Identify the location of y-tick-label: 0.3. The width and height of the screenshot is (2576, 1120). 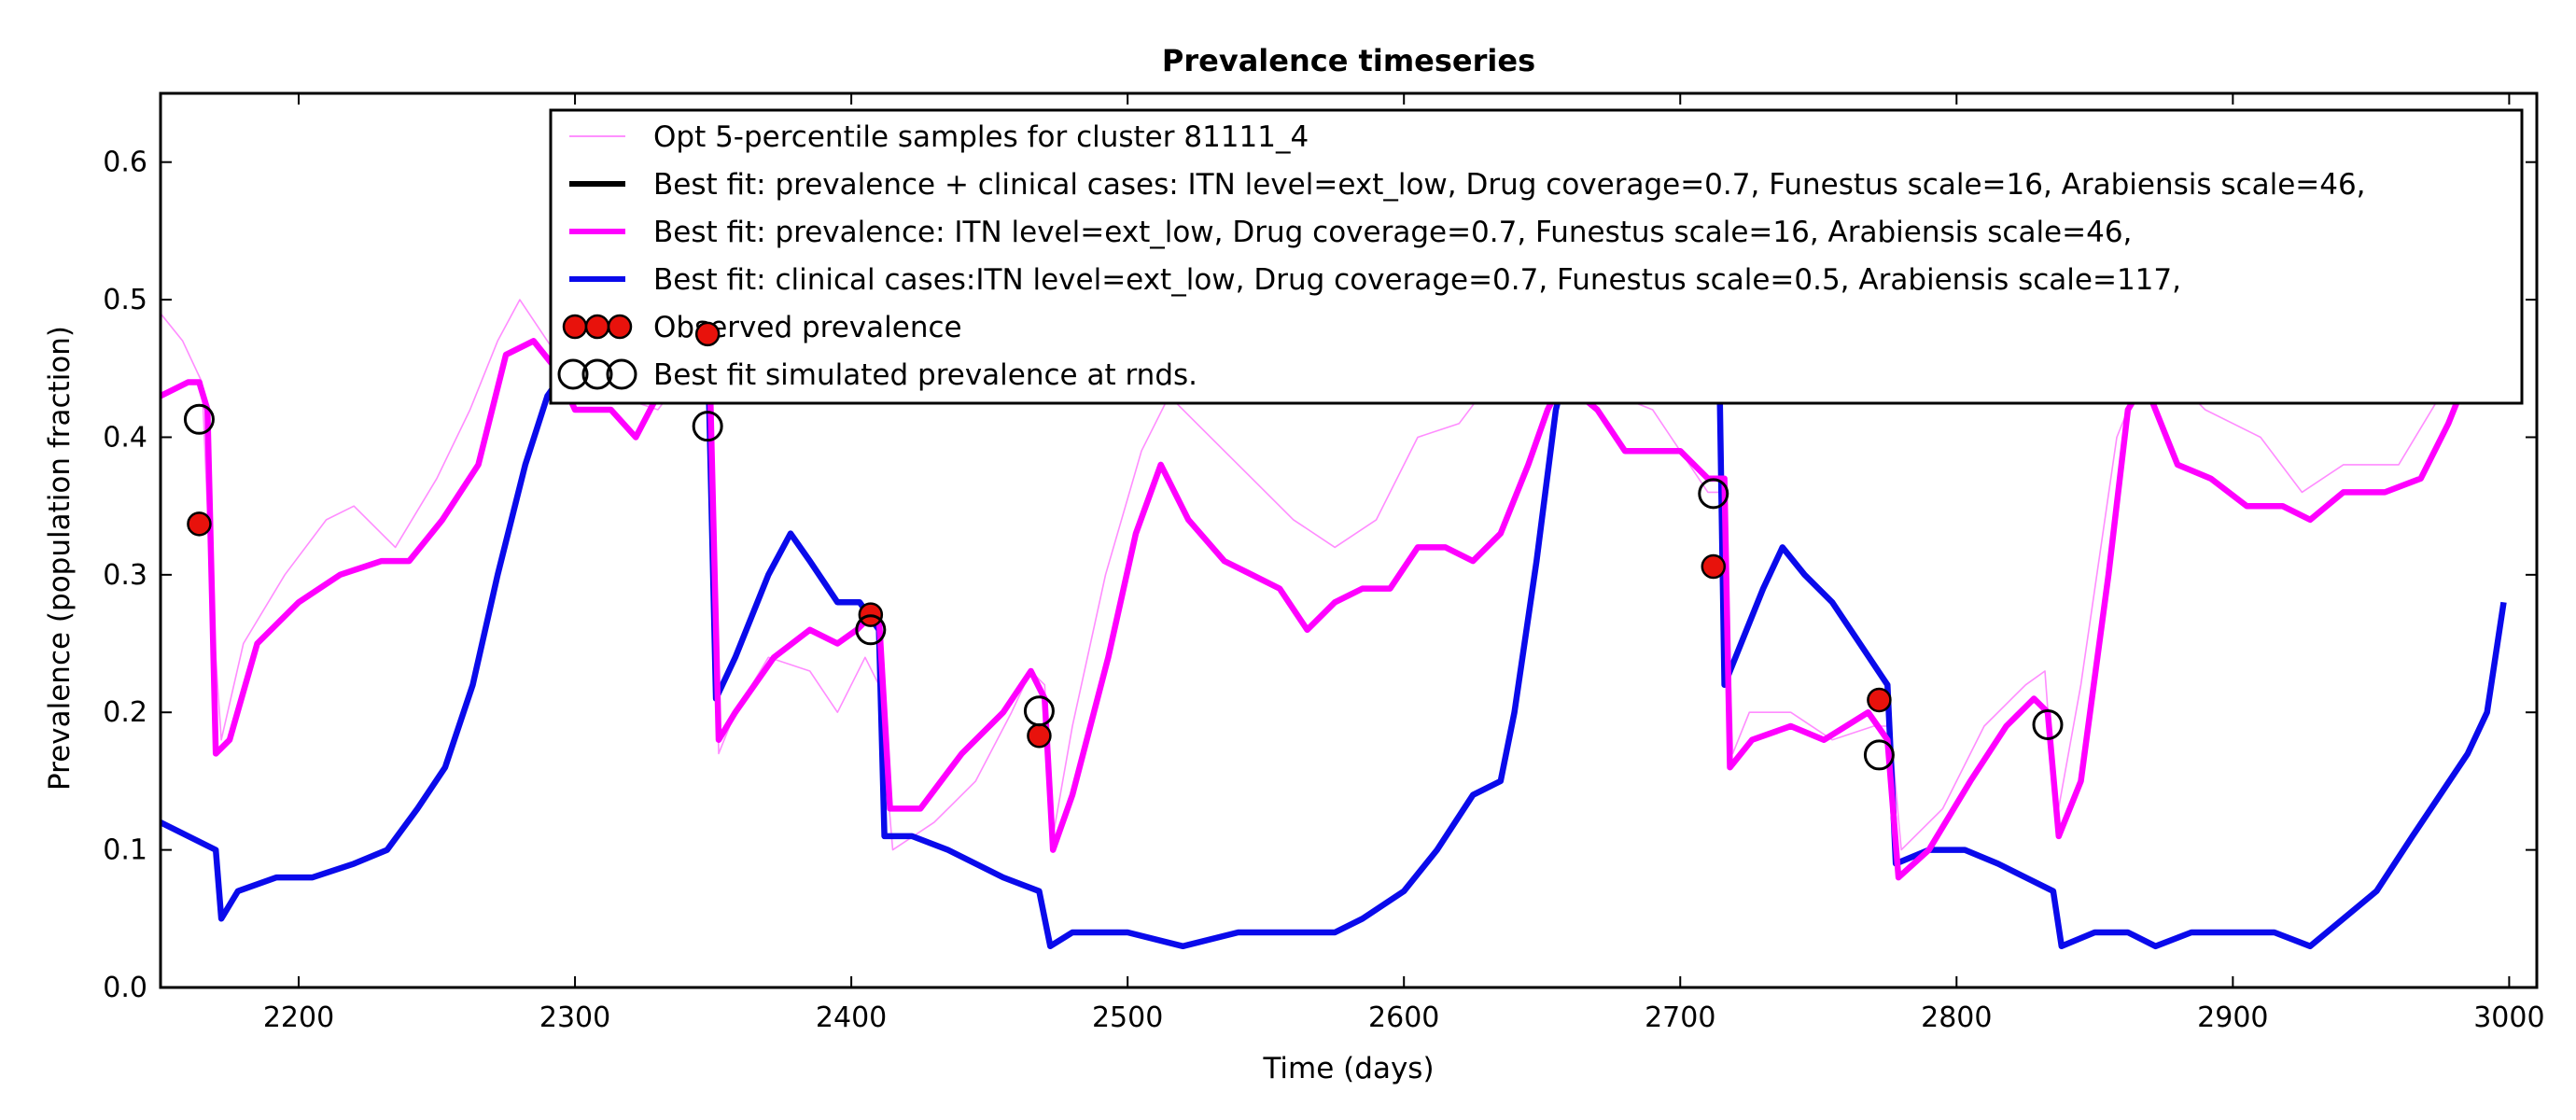
(125, 575).